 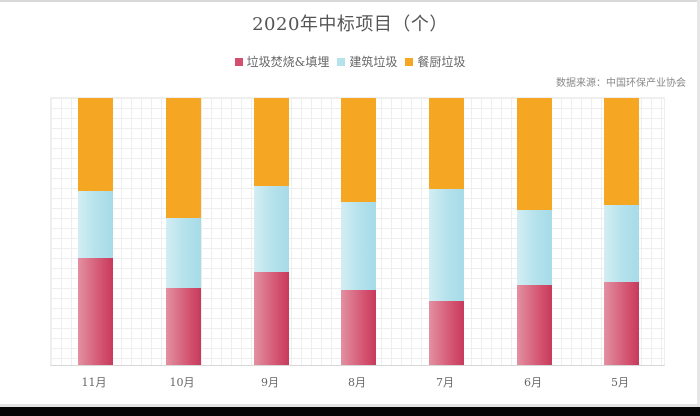 What do you see at coordinates (288, 62) in the screenshot?
I see `legend-label: 垃圾焚烧&填埋` at bounding box center [288, 62].